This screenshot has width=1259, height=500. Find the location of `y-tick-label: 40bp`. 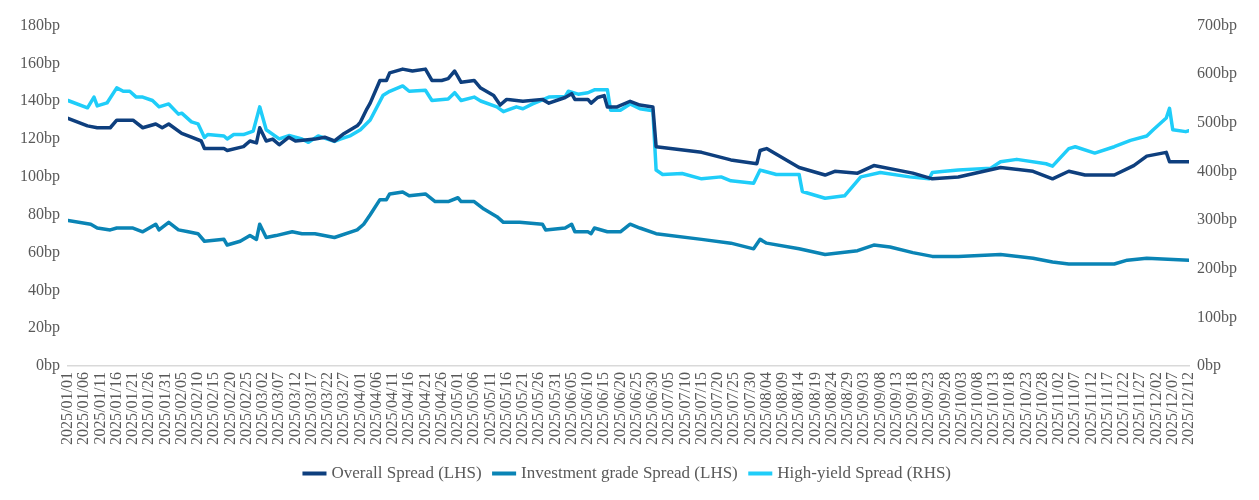

y-tick-label: 40bp is located at coordinates (44, 289).